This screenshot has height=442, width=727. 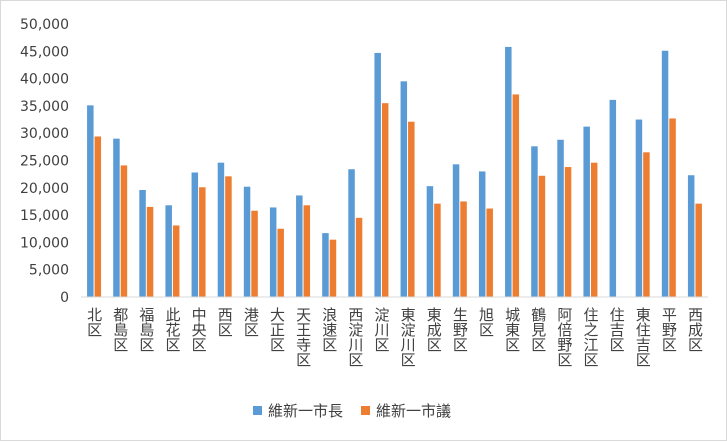 What do you see at coordinates (257, 410) in the screenshot?
I see `legend-swatch-mayor` at bounding box center [257, 410].